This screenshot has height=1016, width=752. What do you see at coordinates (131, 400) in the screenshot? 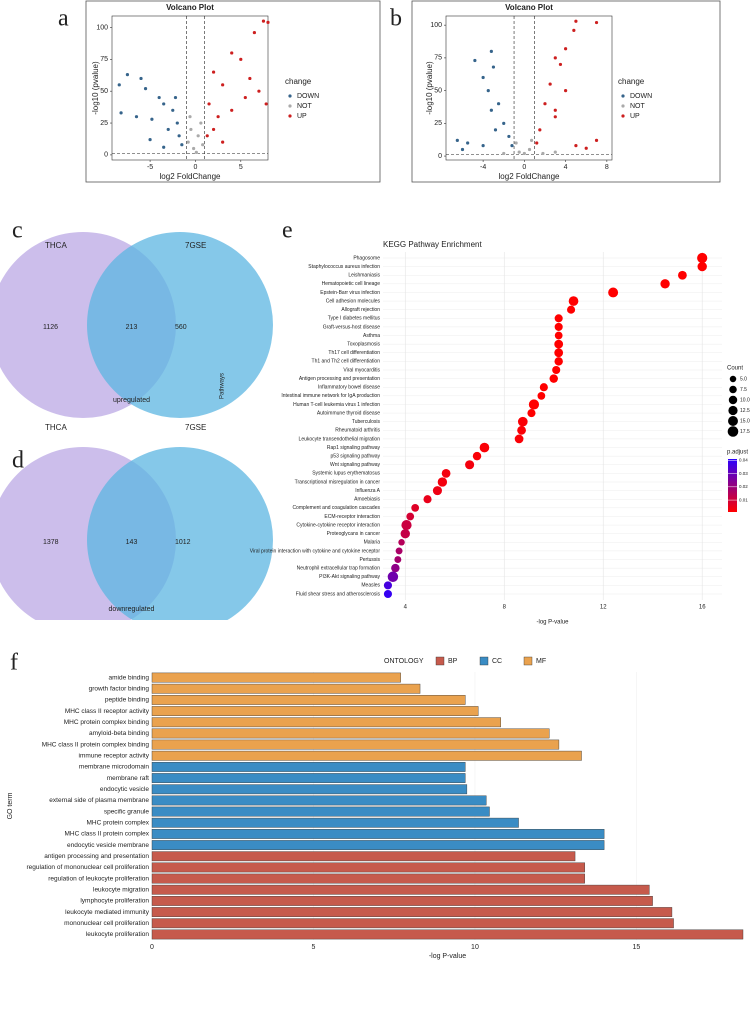
I see `venn-caption: upregulated` at bounding box center [131, 400].